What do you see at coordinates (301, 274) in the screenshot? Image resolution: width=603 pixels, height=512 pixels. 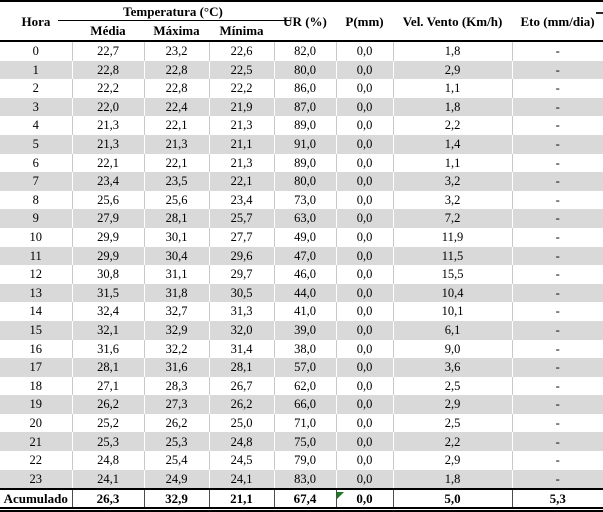 I see `table-row: 12 30,8 31,1 29,7 46,0 0,0 15,5-` at bounding box center [301, 274].